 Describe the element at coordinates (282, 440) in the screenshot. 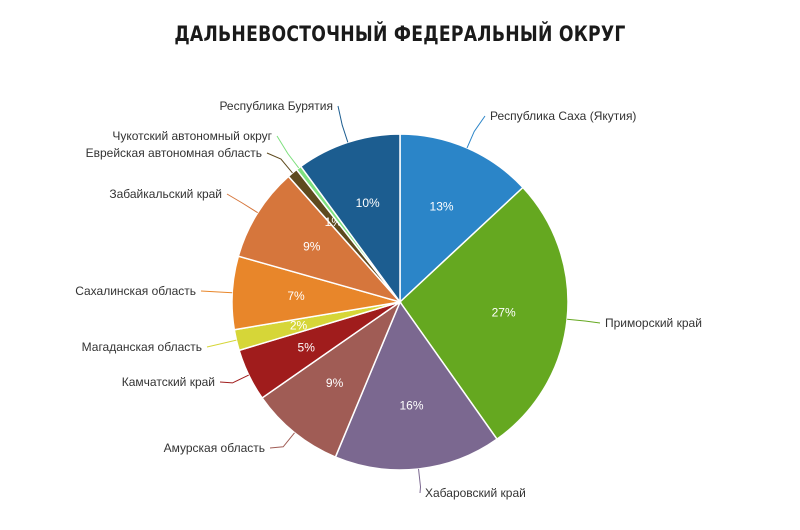

I see `slice-4-leader-line` at that location.